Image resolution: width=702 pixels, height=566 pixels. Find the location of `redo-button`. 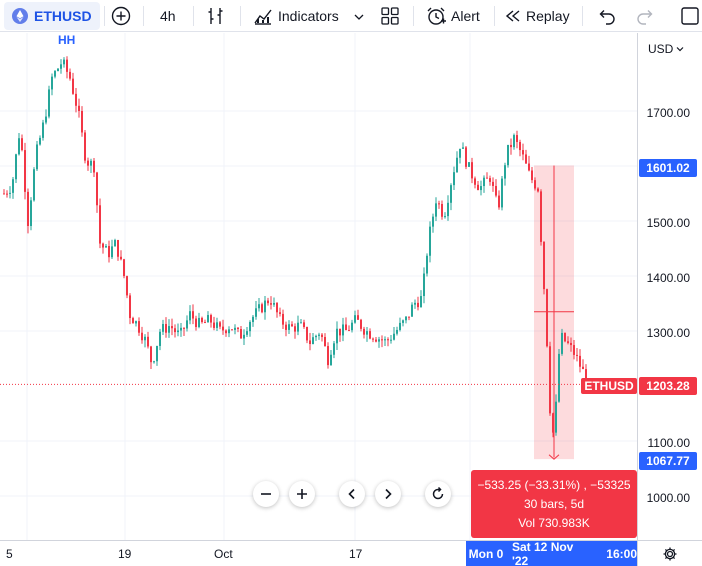

redo-button is located at coordinates (645, 16).